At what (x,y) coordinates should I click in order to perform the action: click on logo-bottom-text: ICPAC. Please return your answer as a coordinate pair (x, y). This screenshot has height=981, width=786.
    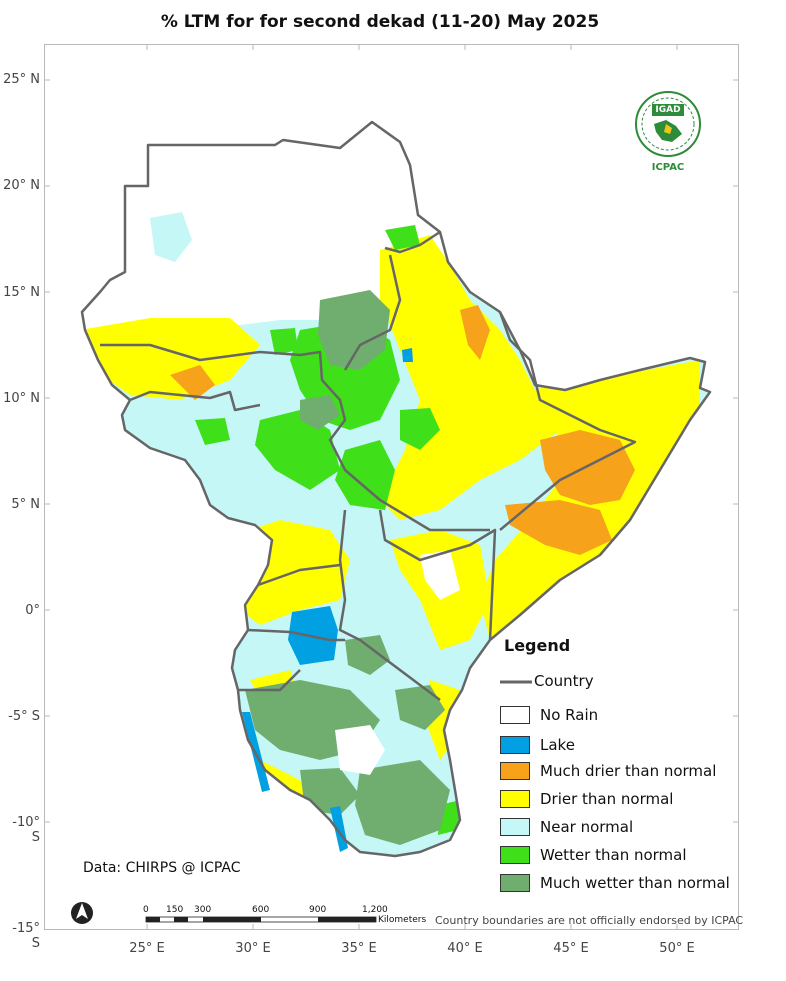
    Looking at the image, I should click on (668, 167).